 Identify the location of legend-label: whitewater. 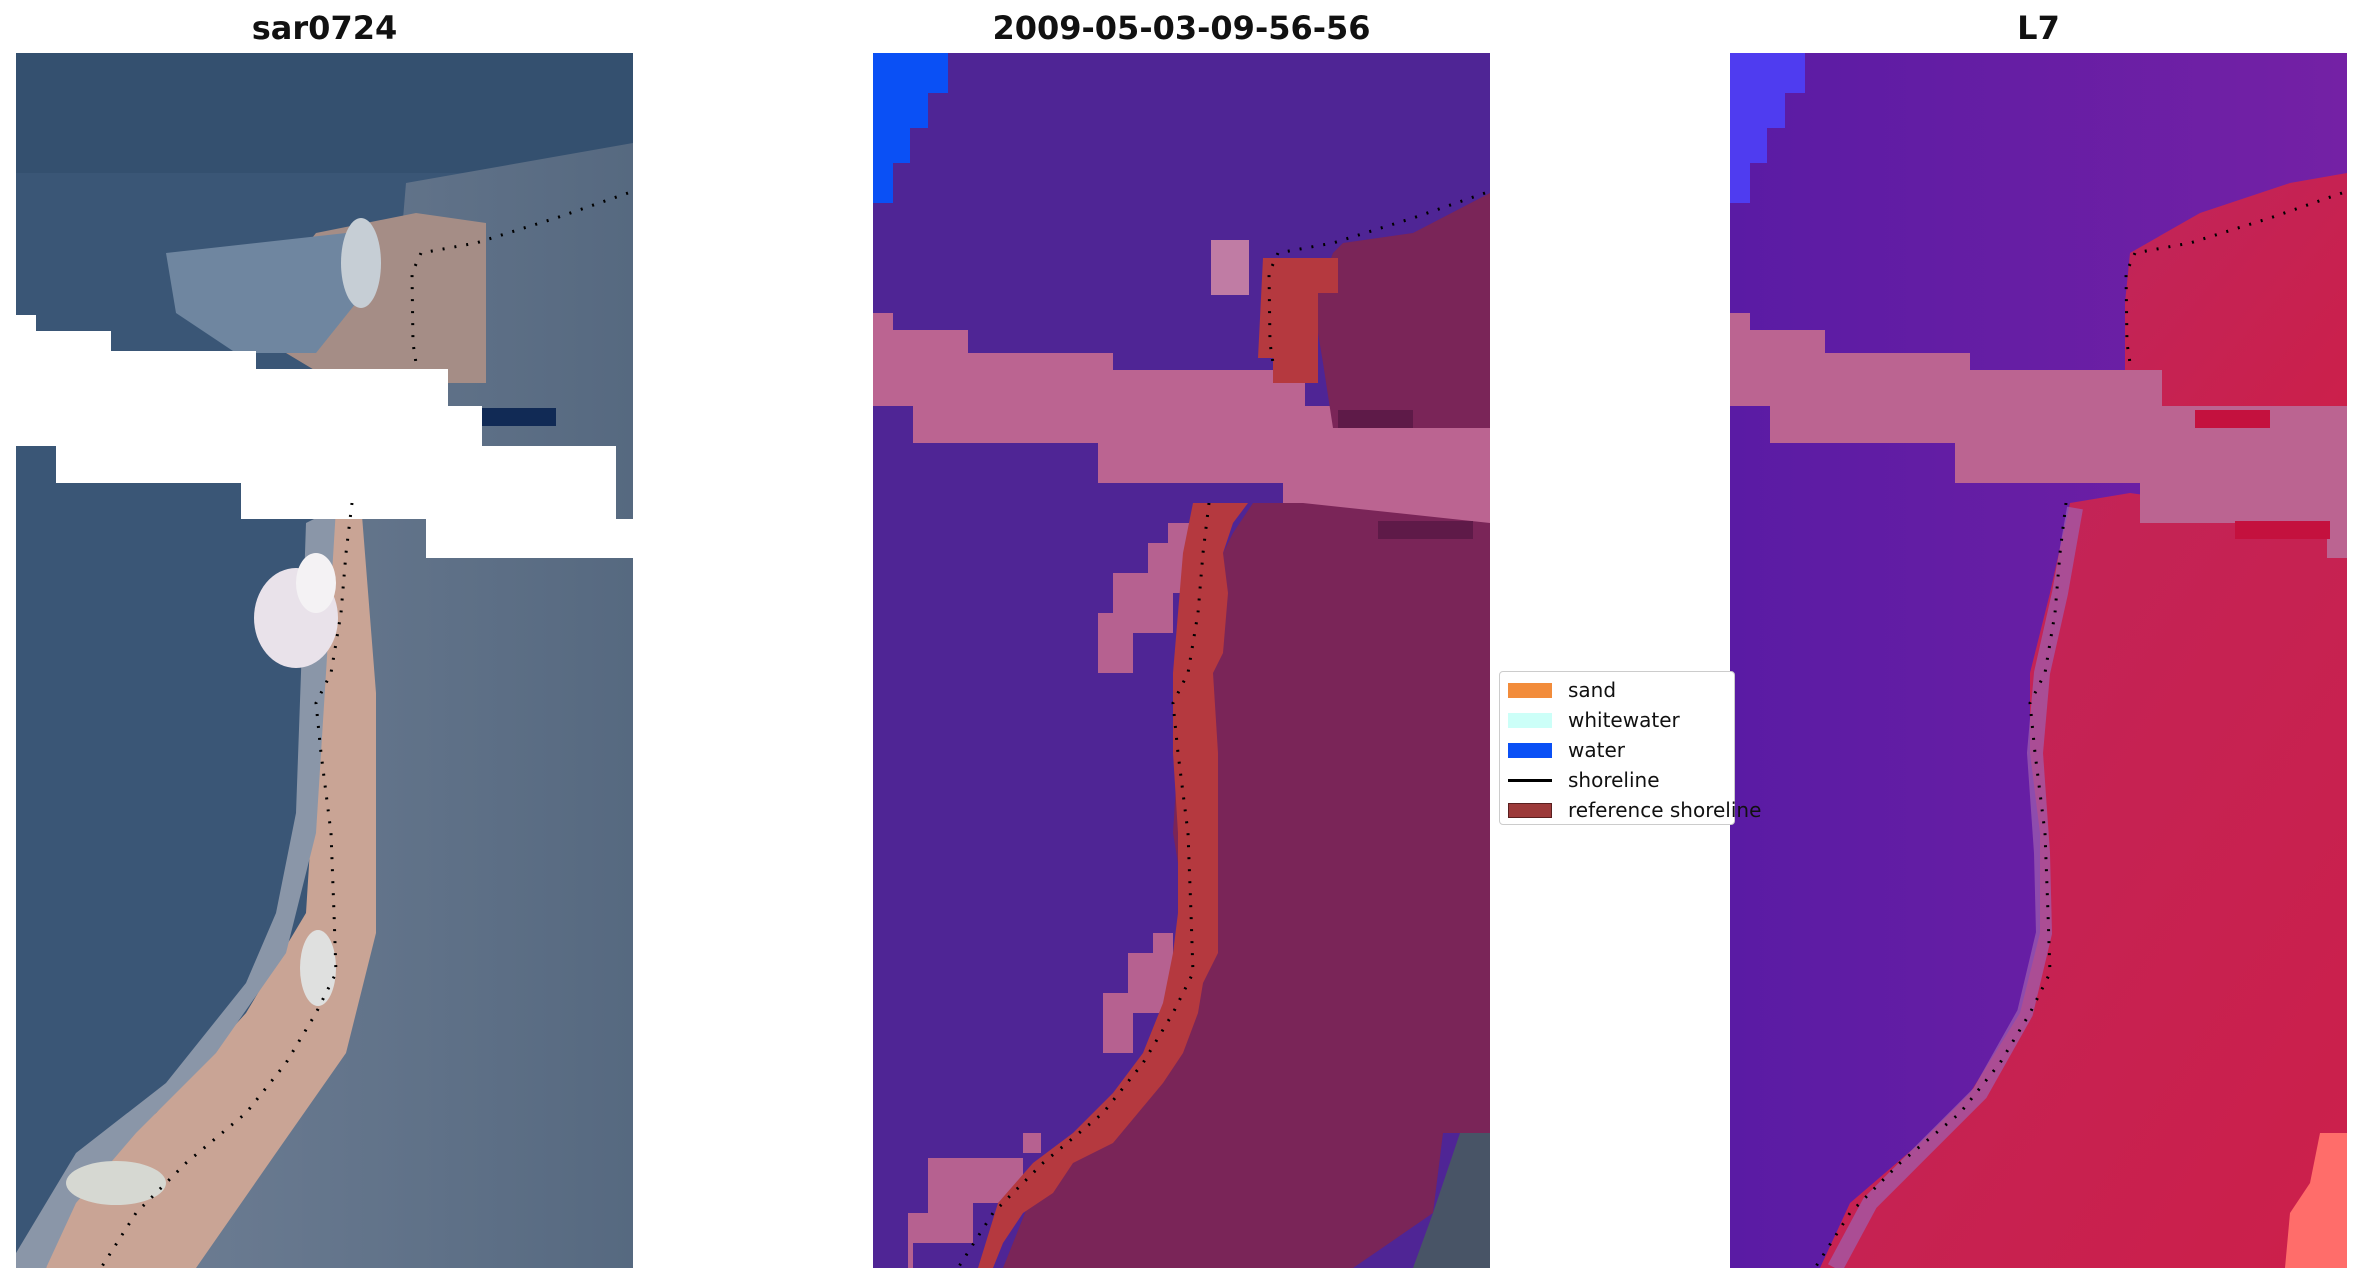
(1624, 720).